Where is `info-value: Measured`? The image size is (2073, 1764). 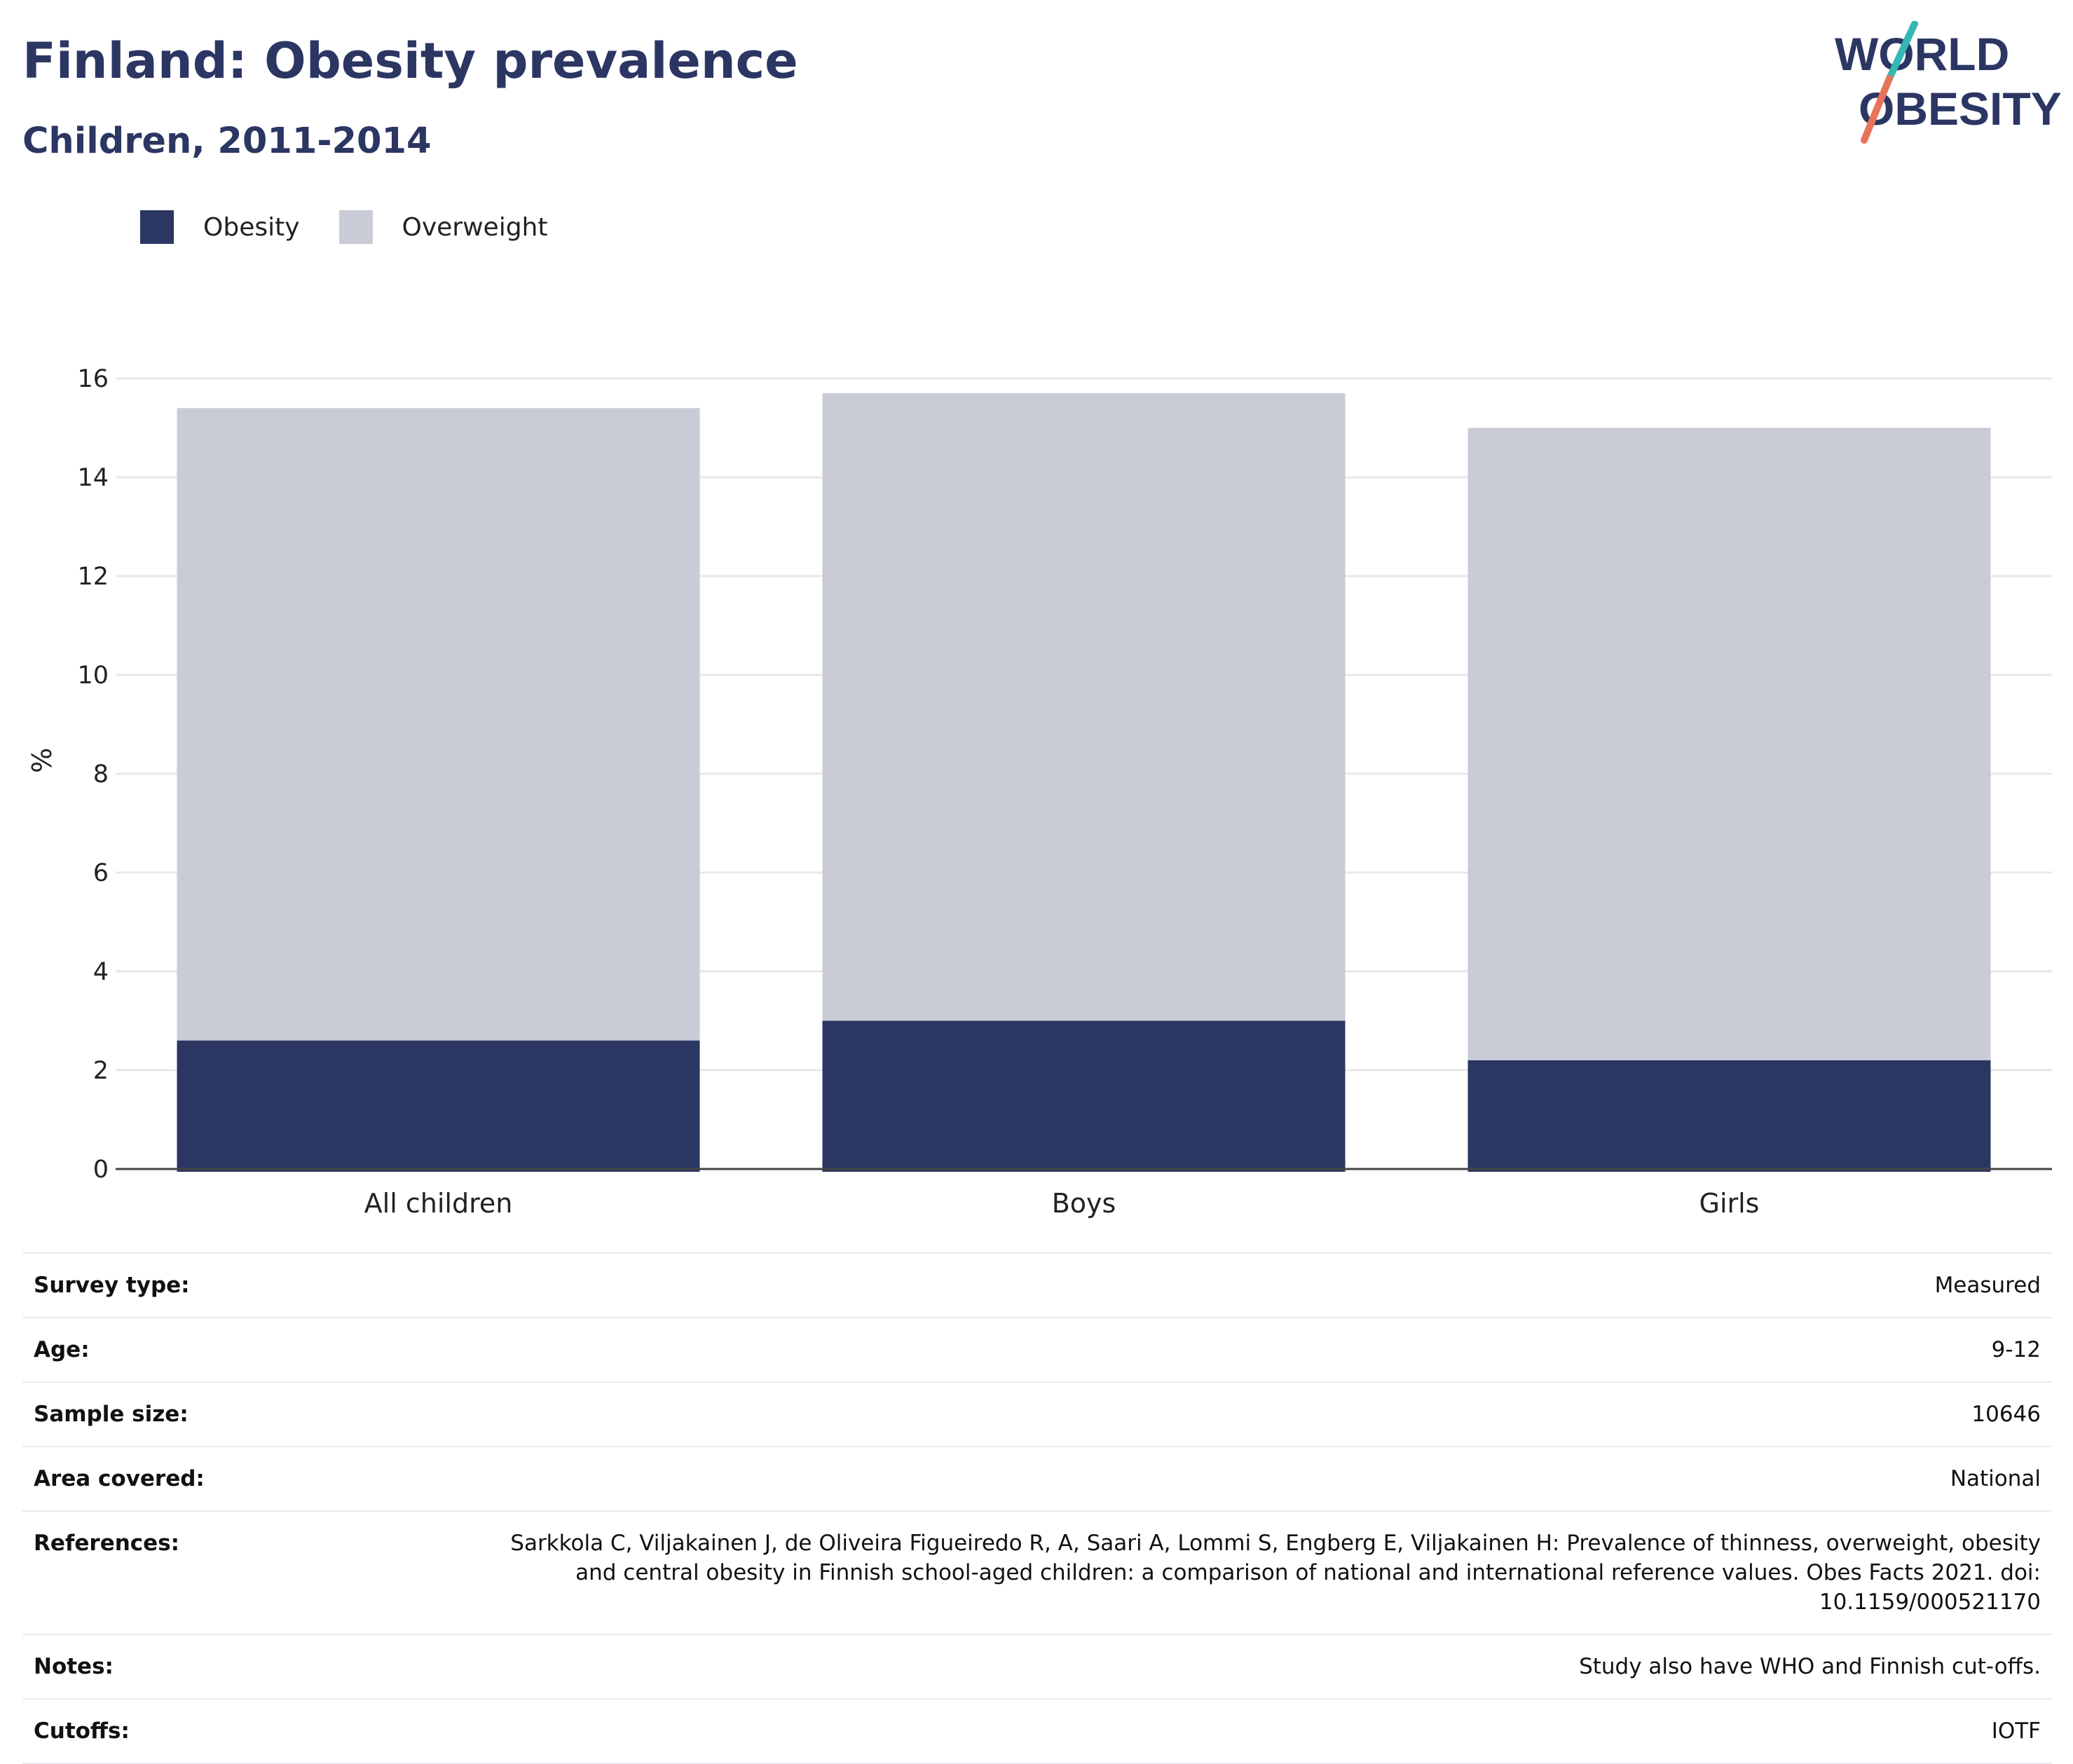
info-value: Measured is located at coordinates (1987, 1285).